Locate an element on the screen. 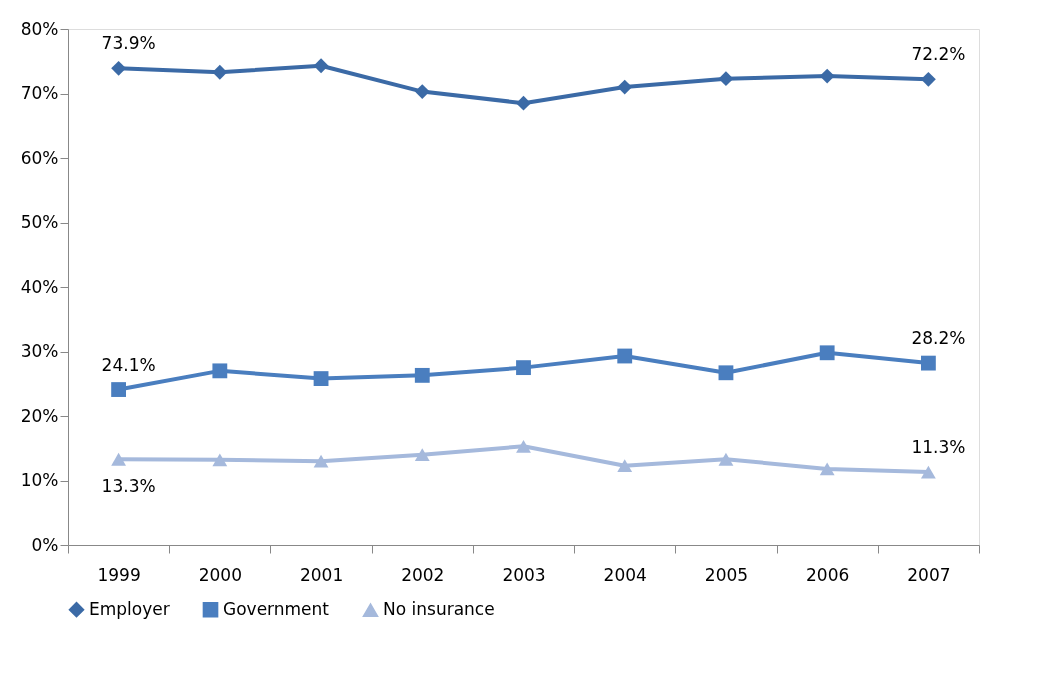  x-tick-label: 2003 is located at coordinates (524, 574).